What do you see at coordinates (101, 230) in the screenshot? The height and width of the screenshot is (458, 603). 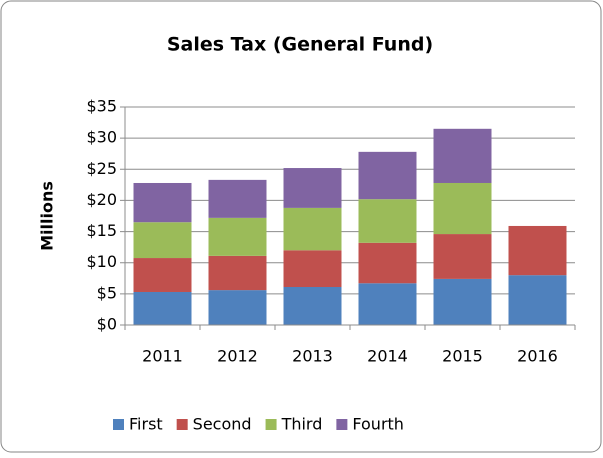 I see `y-tick-label: $15` at bounding box center [101, 230].